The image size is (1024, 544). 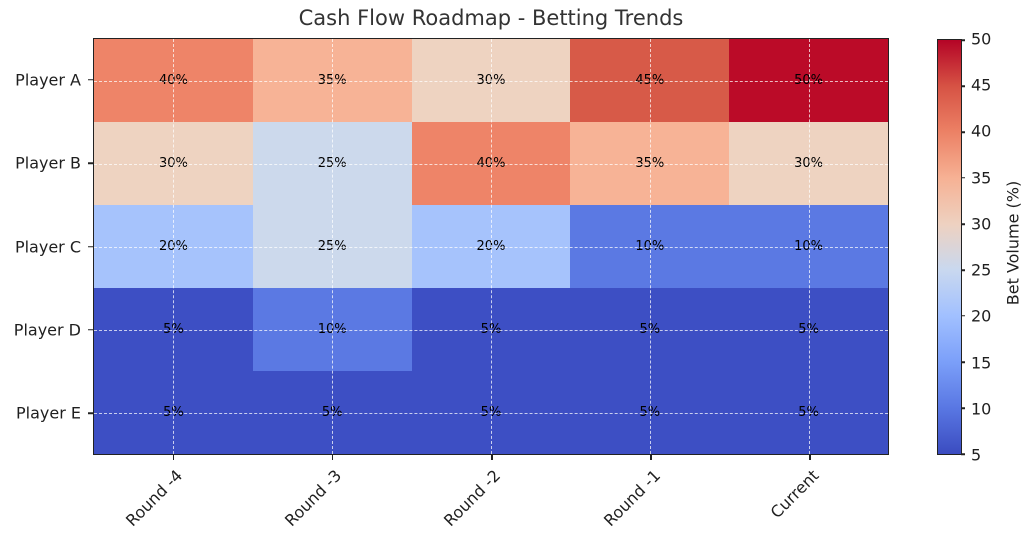 What do you see at coordinates (48, 163) in the screenshot?
I see `y-tick-label: Player B` at bounding box center [48, 163].